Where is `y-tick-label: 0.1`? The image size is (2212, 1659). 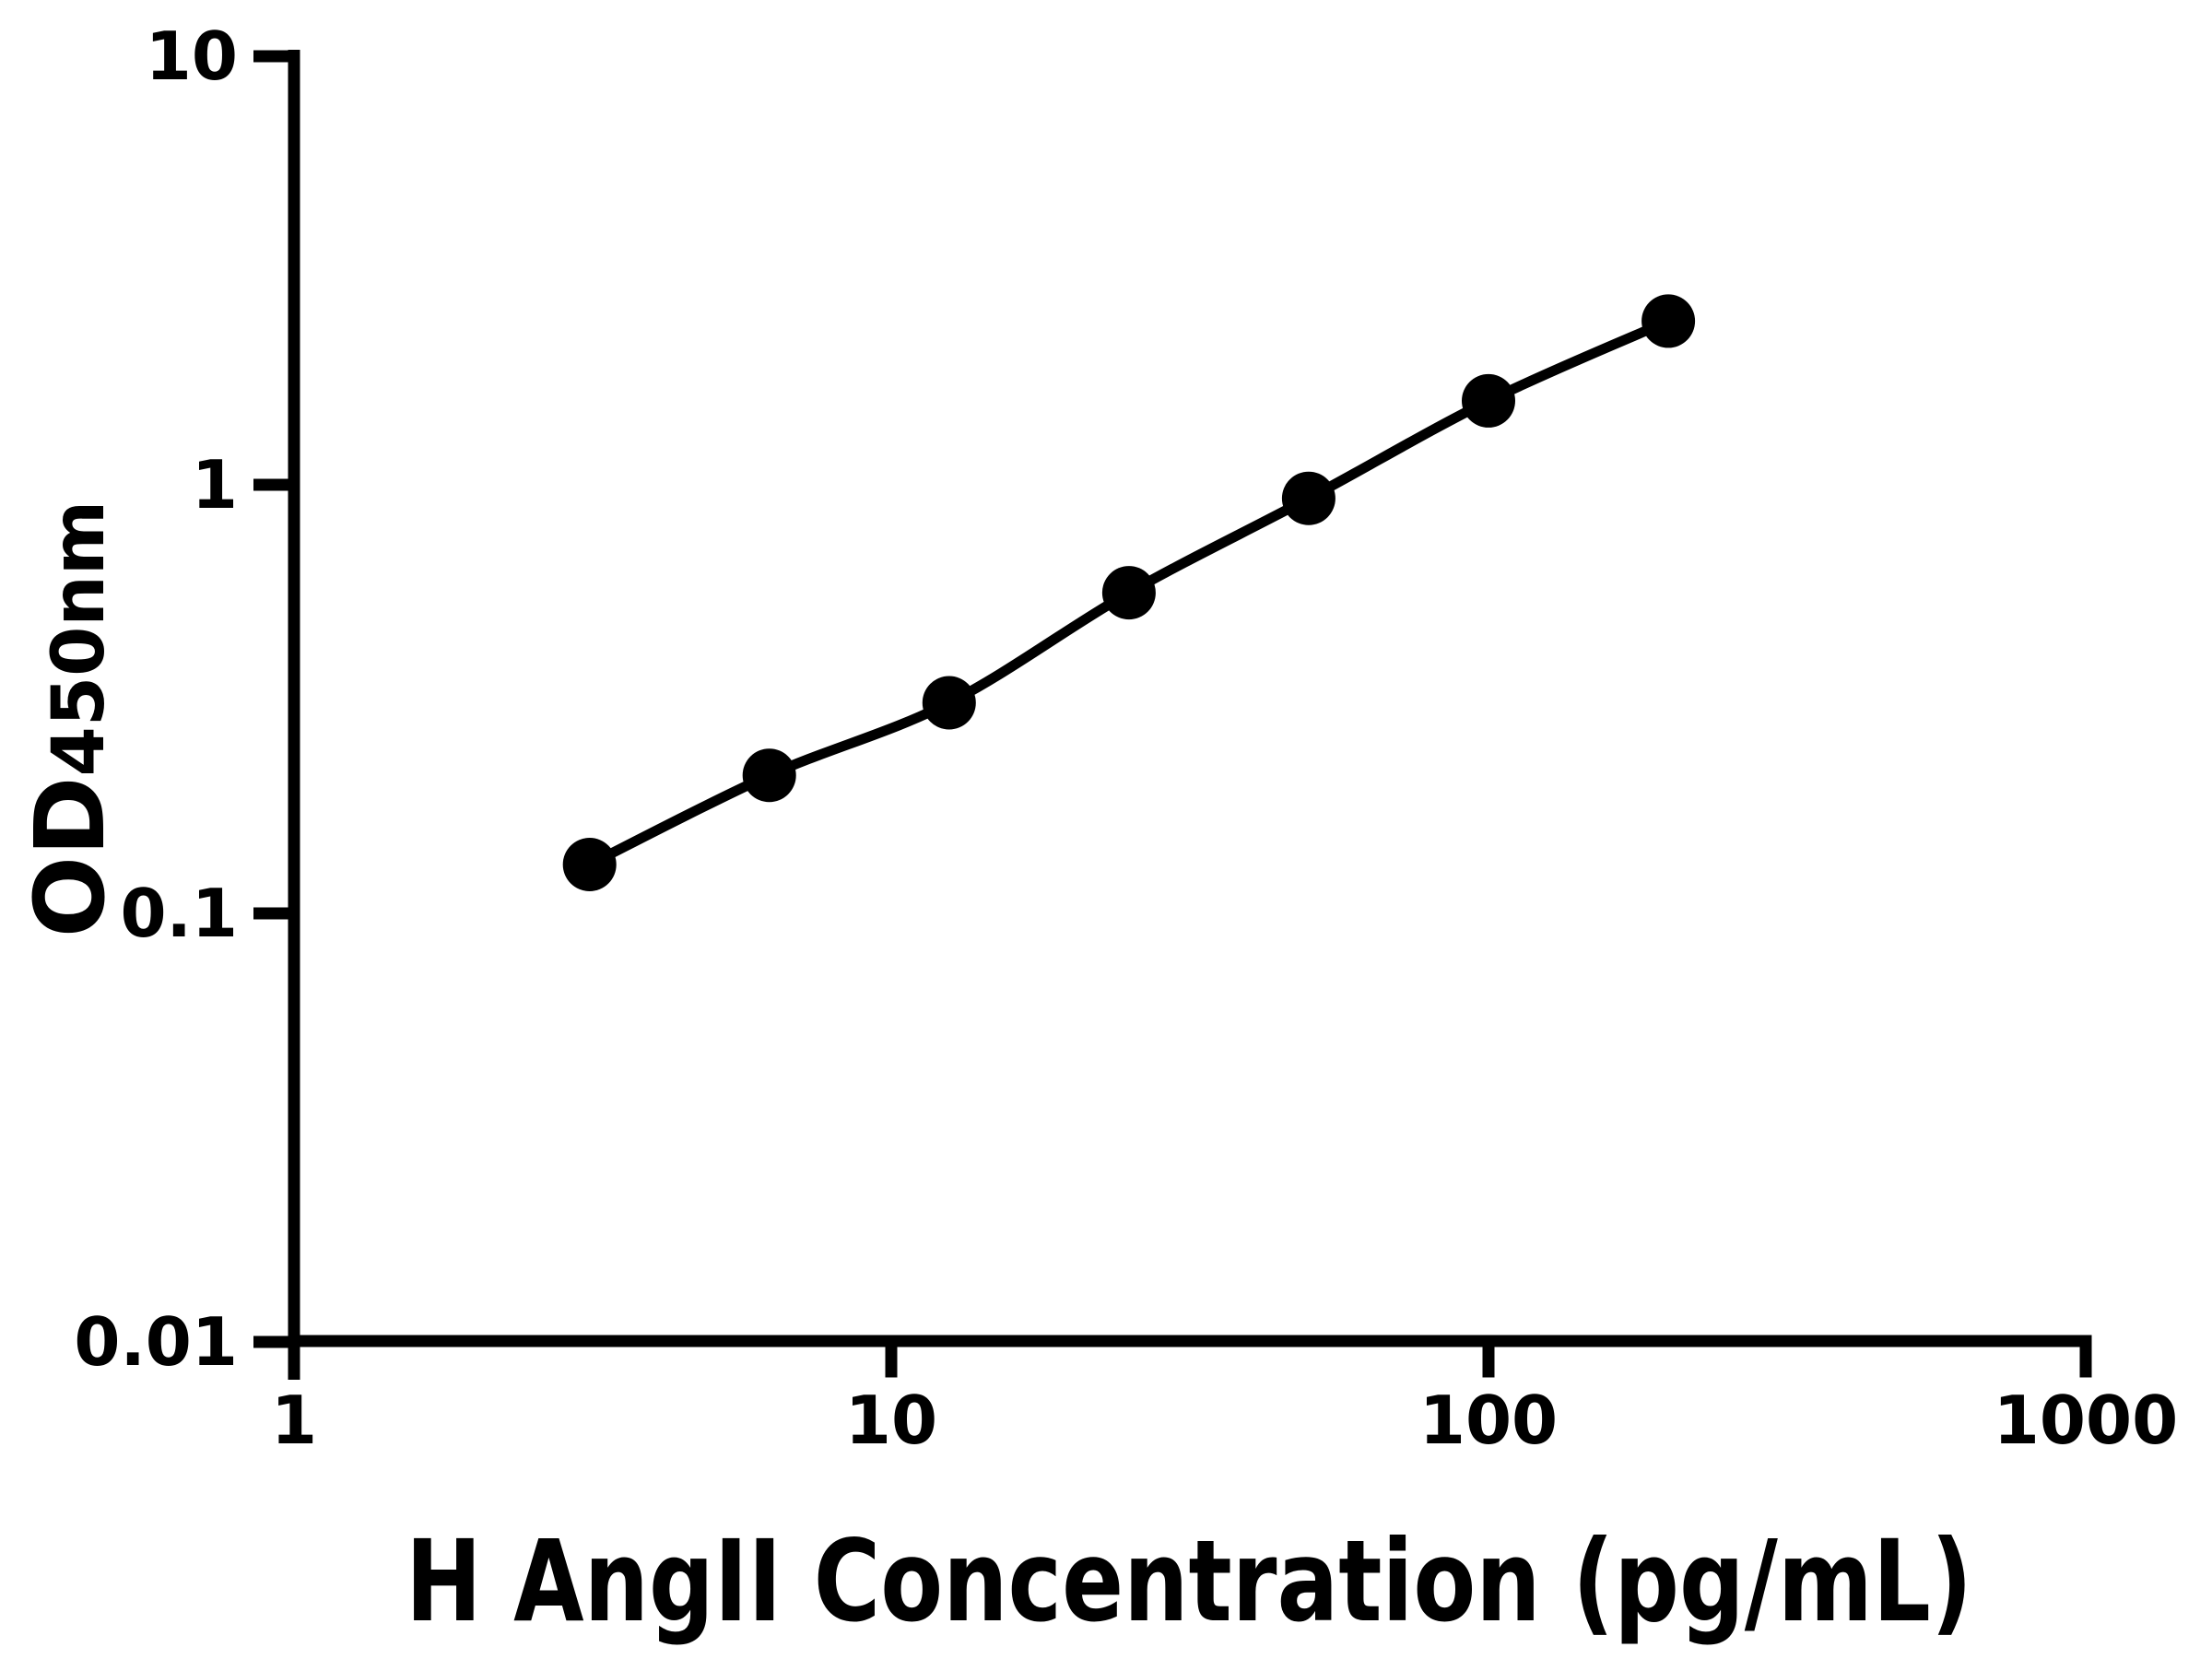
y-tick-label: 0.1 is located at coordinates (179, 913).